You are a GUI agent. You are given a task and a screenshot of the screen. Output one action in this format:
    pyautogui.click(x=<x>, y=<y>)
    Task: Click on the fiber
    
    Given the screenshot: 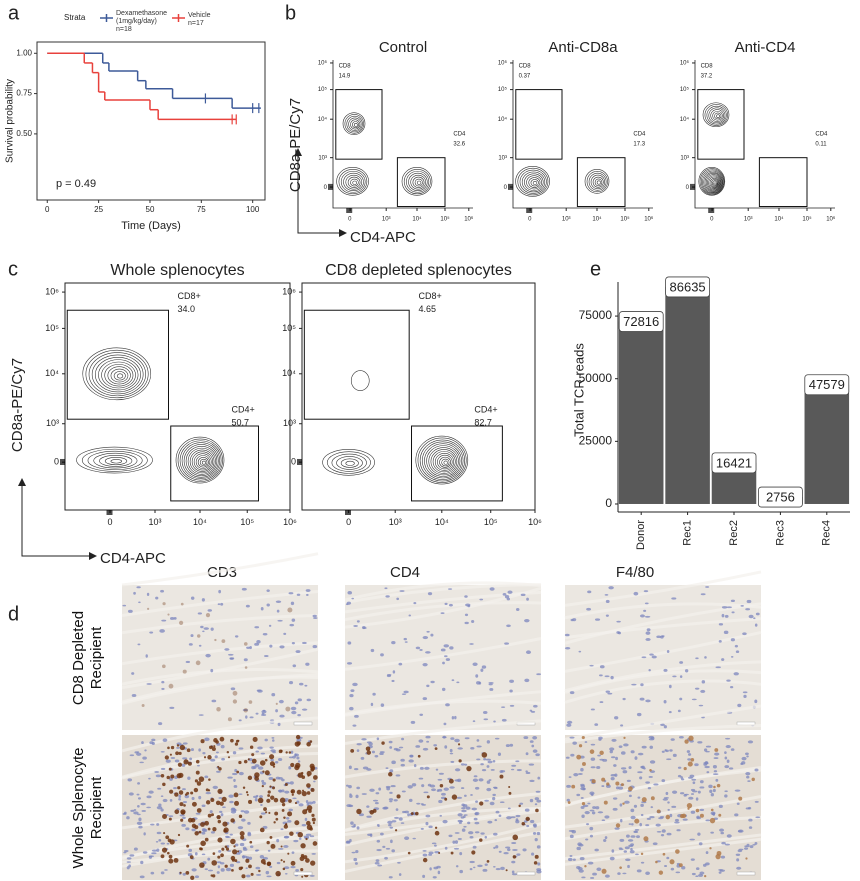 What is the action you would take?
    pyautogui.click(x=663, y=788)
    